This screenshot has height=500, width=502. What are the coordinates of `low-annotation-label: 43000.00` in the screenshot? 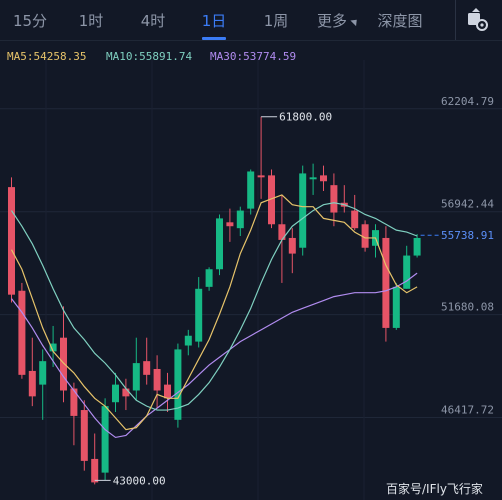 It's located at (139, 480).